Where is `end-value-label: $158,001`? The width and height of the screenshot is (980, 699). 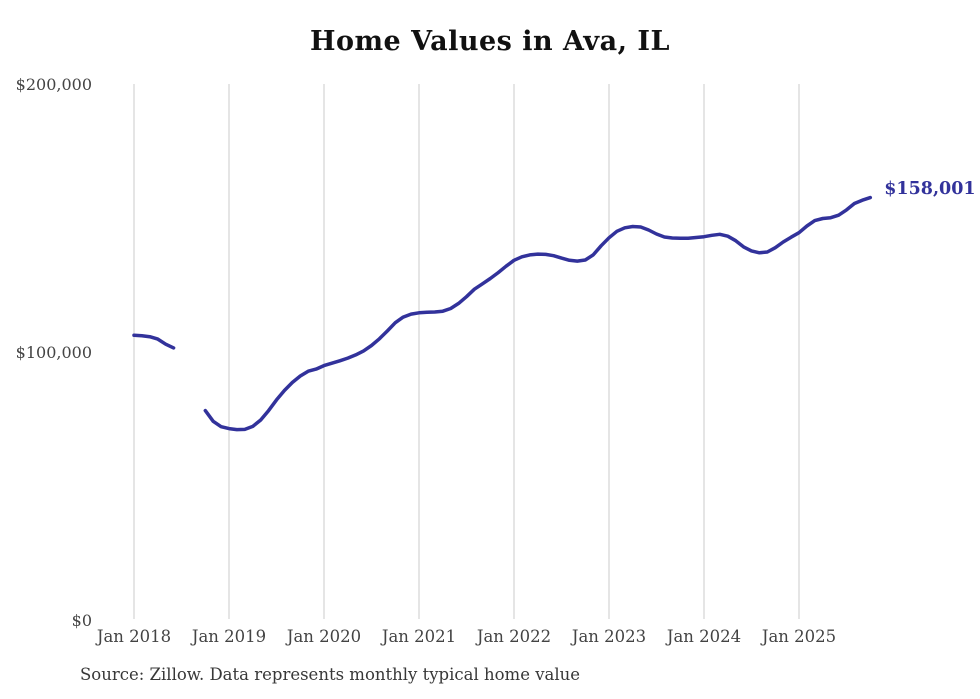
end-value-label: $158,001 is located at coordinates (930, 188).